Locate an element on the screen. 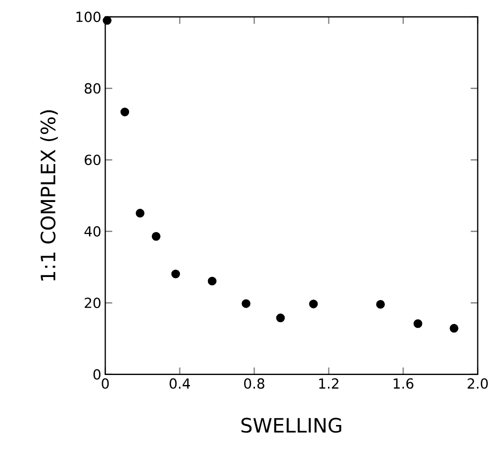  x-tick-label: 1.2 is located at coordinates (328, 383).